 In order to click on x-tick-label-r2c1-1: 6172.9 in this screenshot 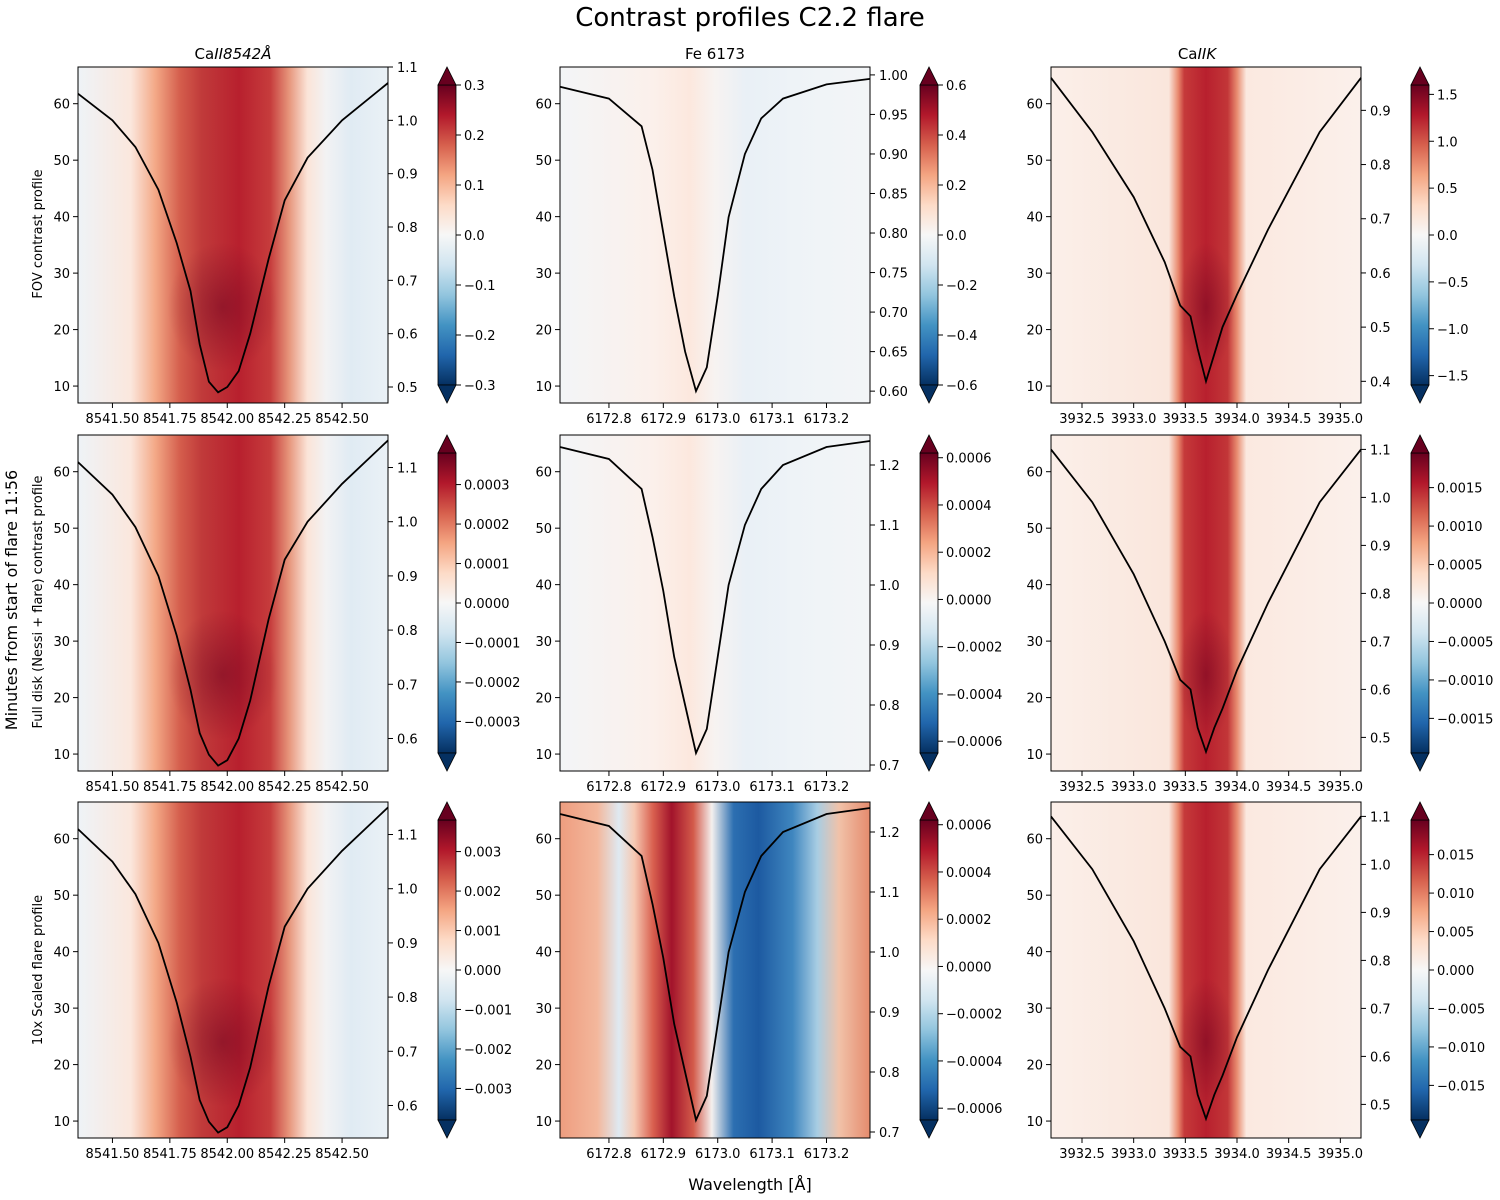, I will do `click(664, 1154)`.